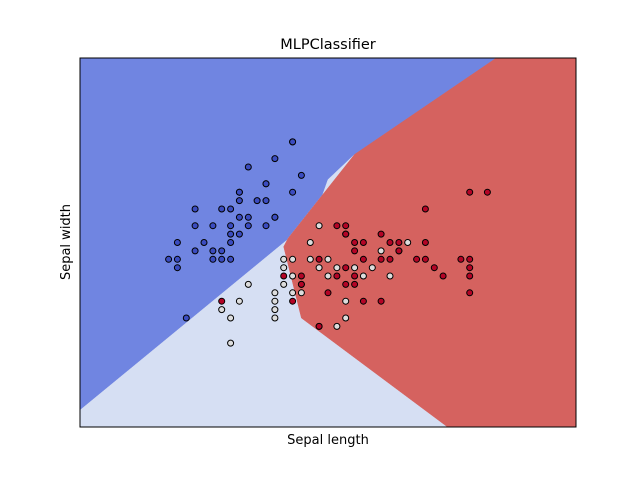 The image size is (640, 480). What do you see at coordinates (66, 242) in the screenshot?
I see `y-axis-label: Sepal width` at bounding box center [66, 242].